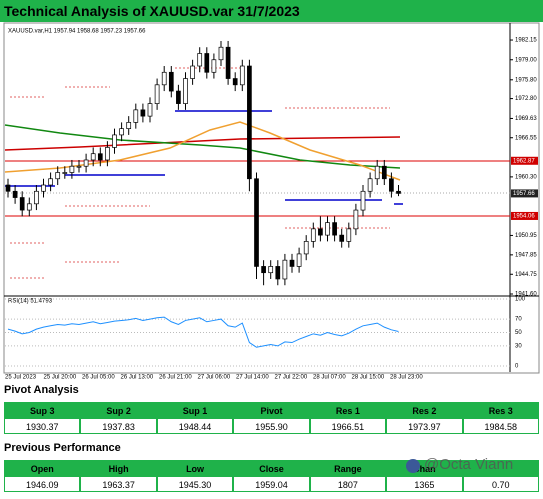  Describe the element at coordinates (424, 468) in the screenshot. I see `table-header: Chan` at that location.